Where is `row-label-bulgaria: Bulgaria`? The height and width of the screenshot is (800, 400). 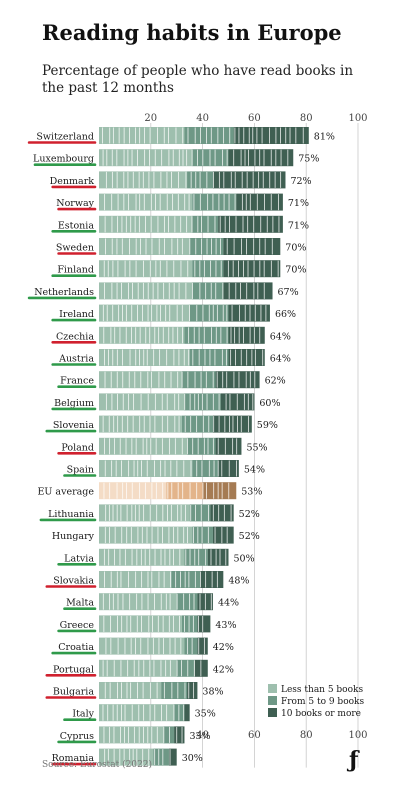 row-label-bulgaria: Bulgaria is located at coordinates (73, 692).